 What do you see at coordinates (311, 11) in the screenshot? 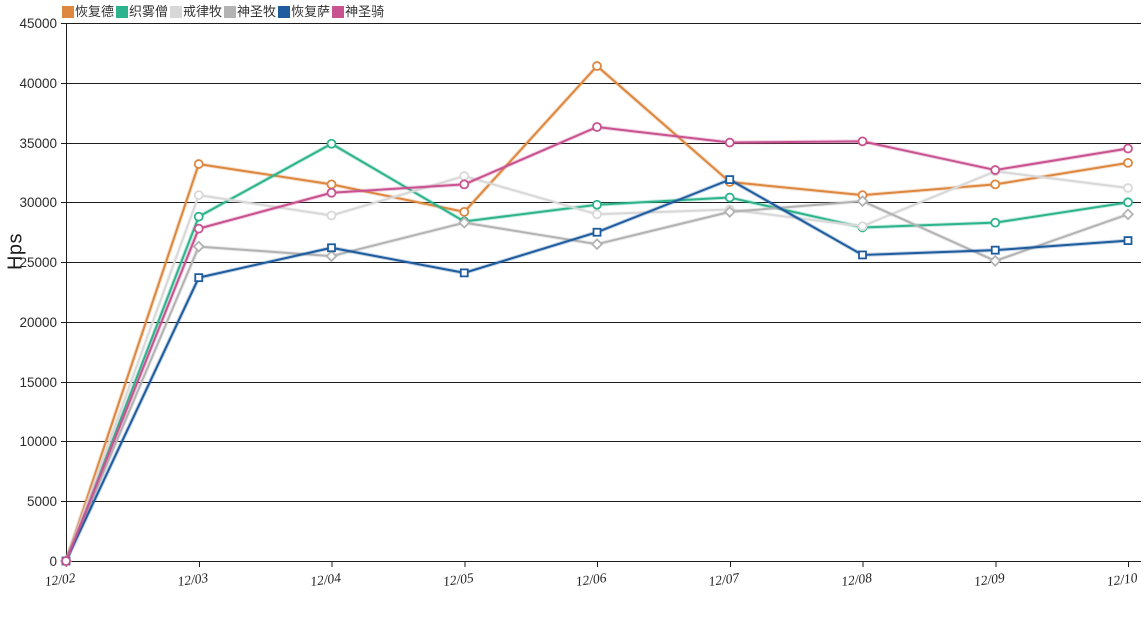
I see `legend-item-label: 恢复萨` at bounding box center [311, 11].